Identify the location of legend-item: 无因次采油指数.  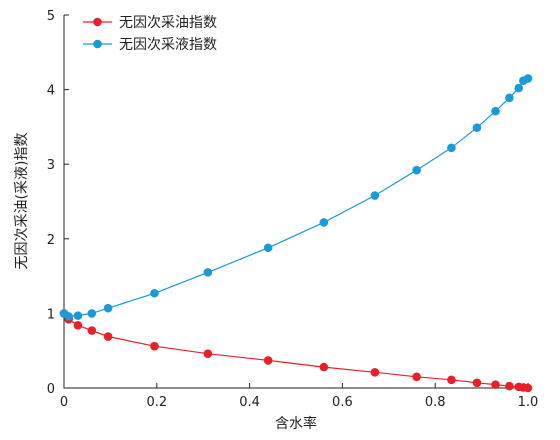
(150, 23).